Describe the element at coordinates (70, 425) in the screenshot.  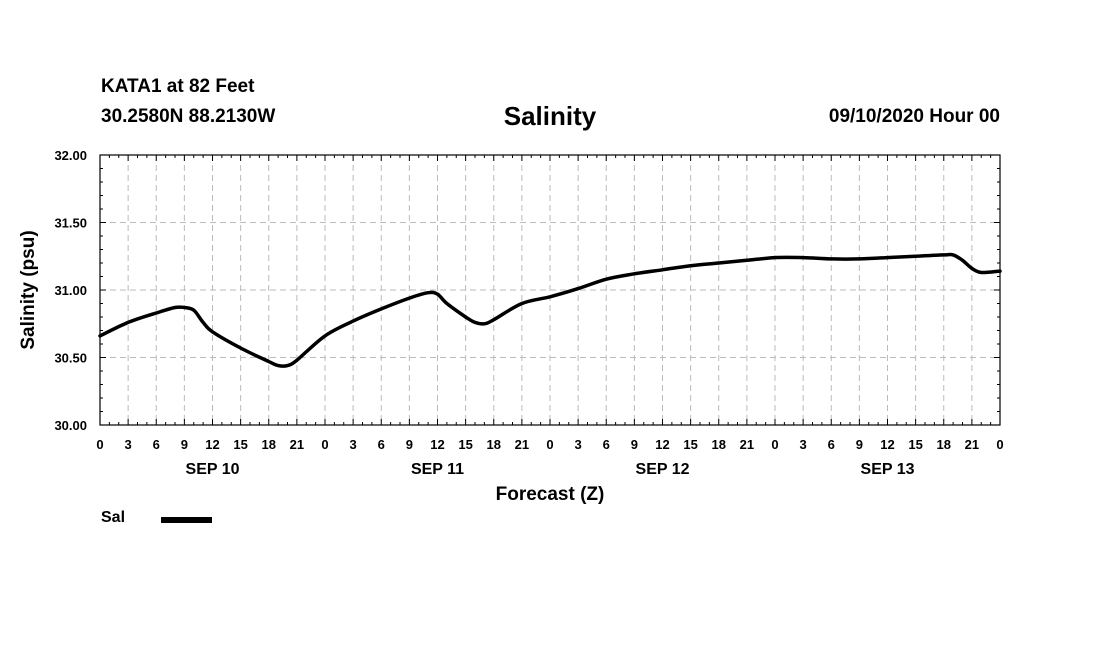
I see `y-tick-label: 30.00` at that location.